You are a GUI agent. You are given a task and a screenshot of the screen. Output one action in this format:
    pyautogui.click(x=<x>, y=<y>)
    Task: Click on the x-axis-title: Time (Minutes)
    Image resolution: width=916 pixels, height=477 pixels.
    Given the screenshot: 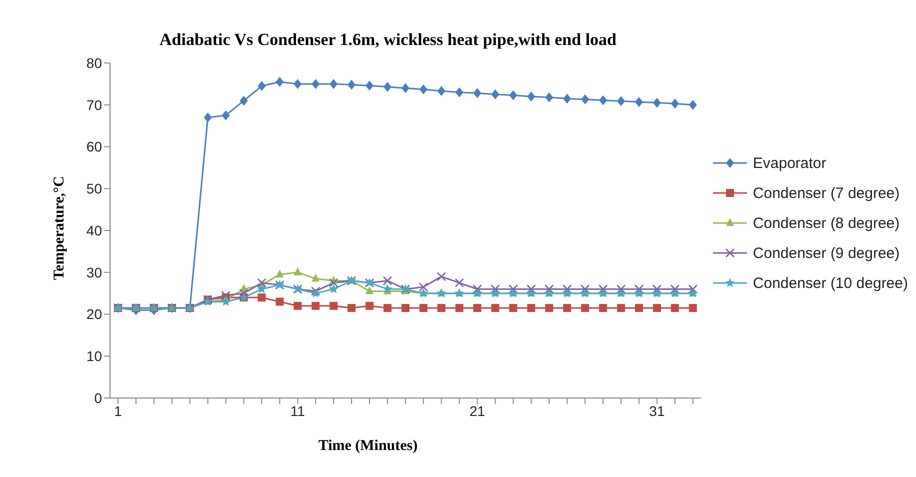 What is the action you would take?
    pyautogui.click(x=368, y=446)
    